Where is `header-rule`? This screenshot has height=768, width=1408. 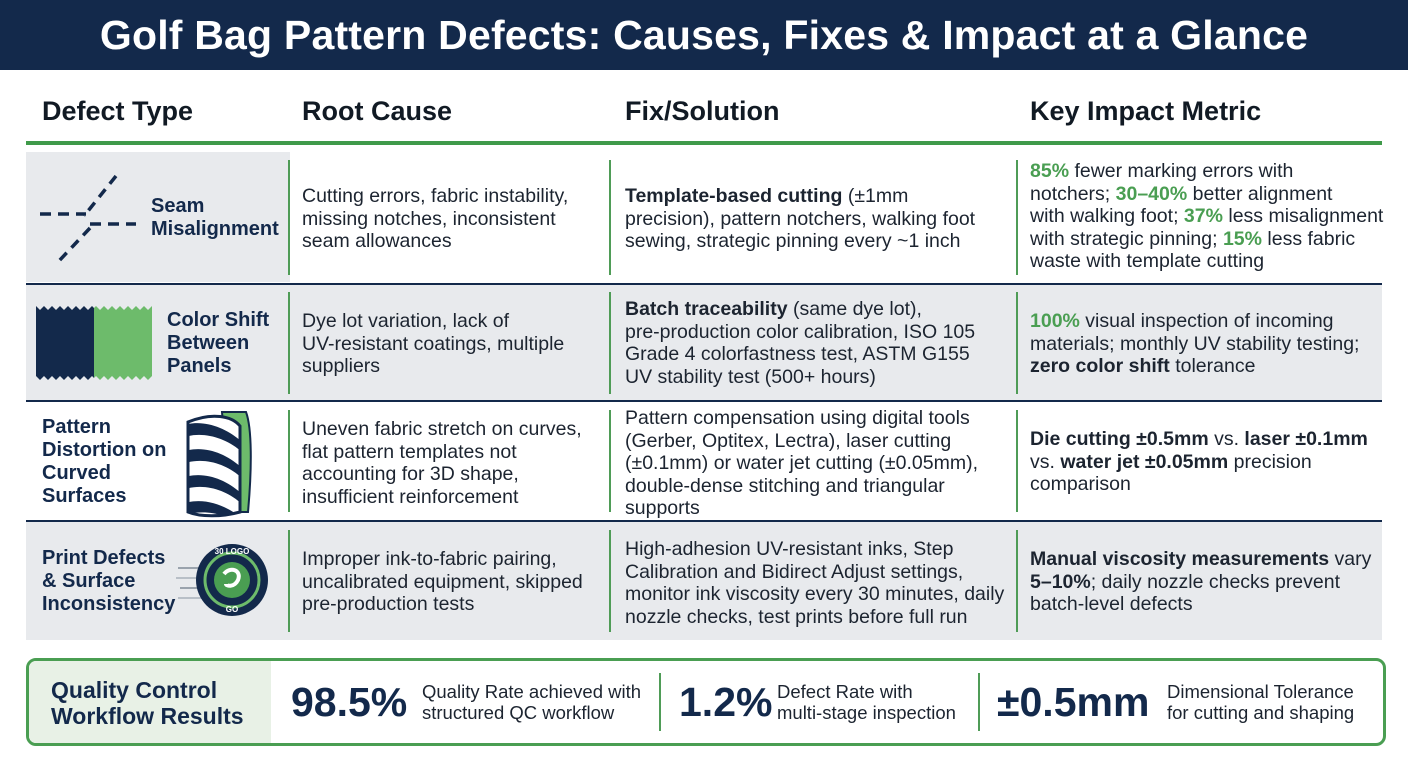
header-rule is located at coordinates (704, 143).